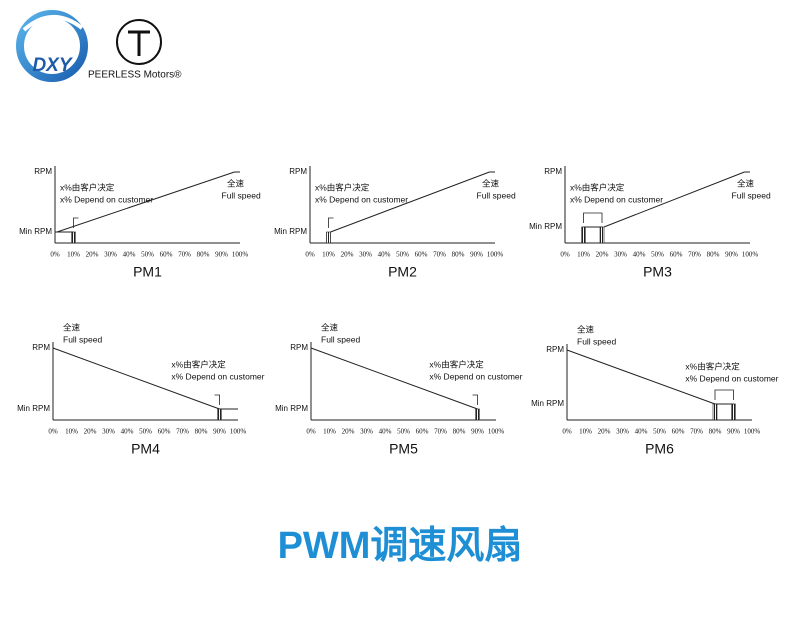  I want to click on chart-label: PM3, so click(657, 272).